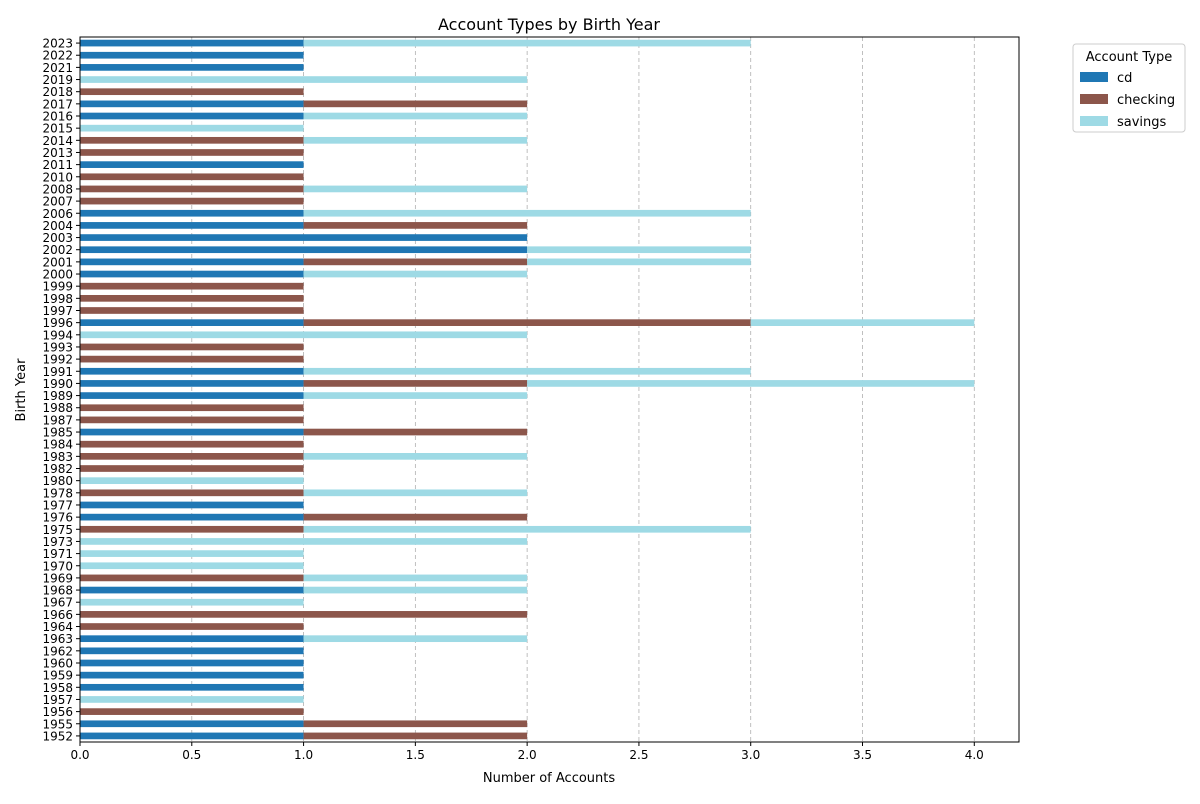  What do you see at coordinates (57, 736) in the screenshot?
I see `y-tick-label: 1952` at bounding box center [57, 736].